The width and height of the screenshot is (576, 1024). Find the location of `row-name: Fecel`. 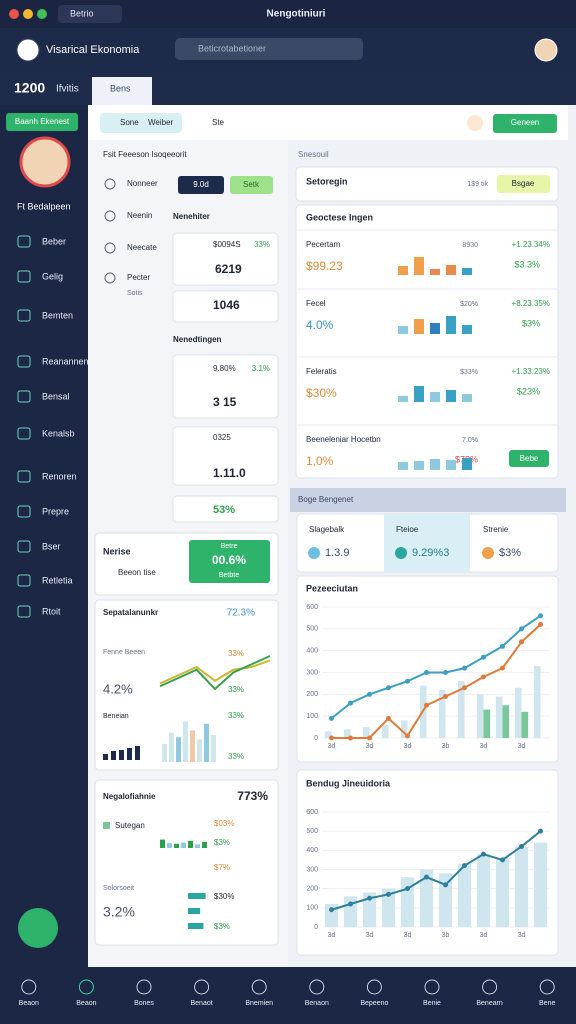

row-name: Fecel is located at coordinates (316, 303).